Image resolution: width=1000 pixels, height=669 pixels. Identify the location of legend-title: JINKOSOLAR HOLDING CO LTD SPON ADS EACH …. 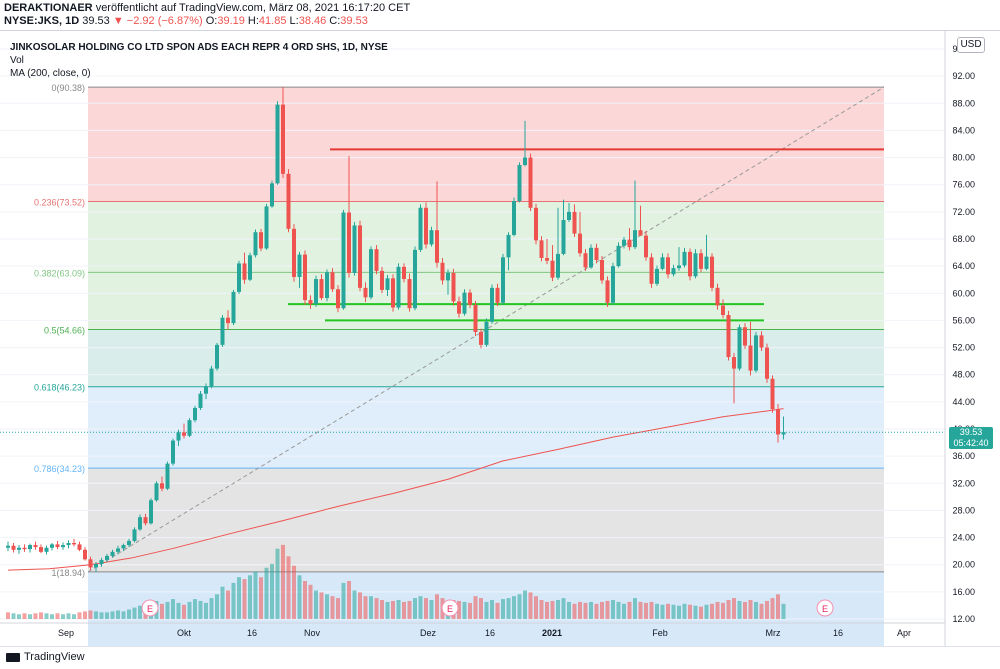
(199, 47).